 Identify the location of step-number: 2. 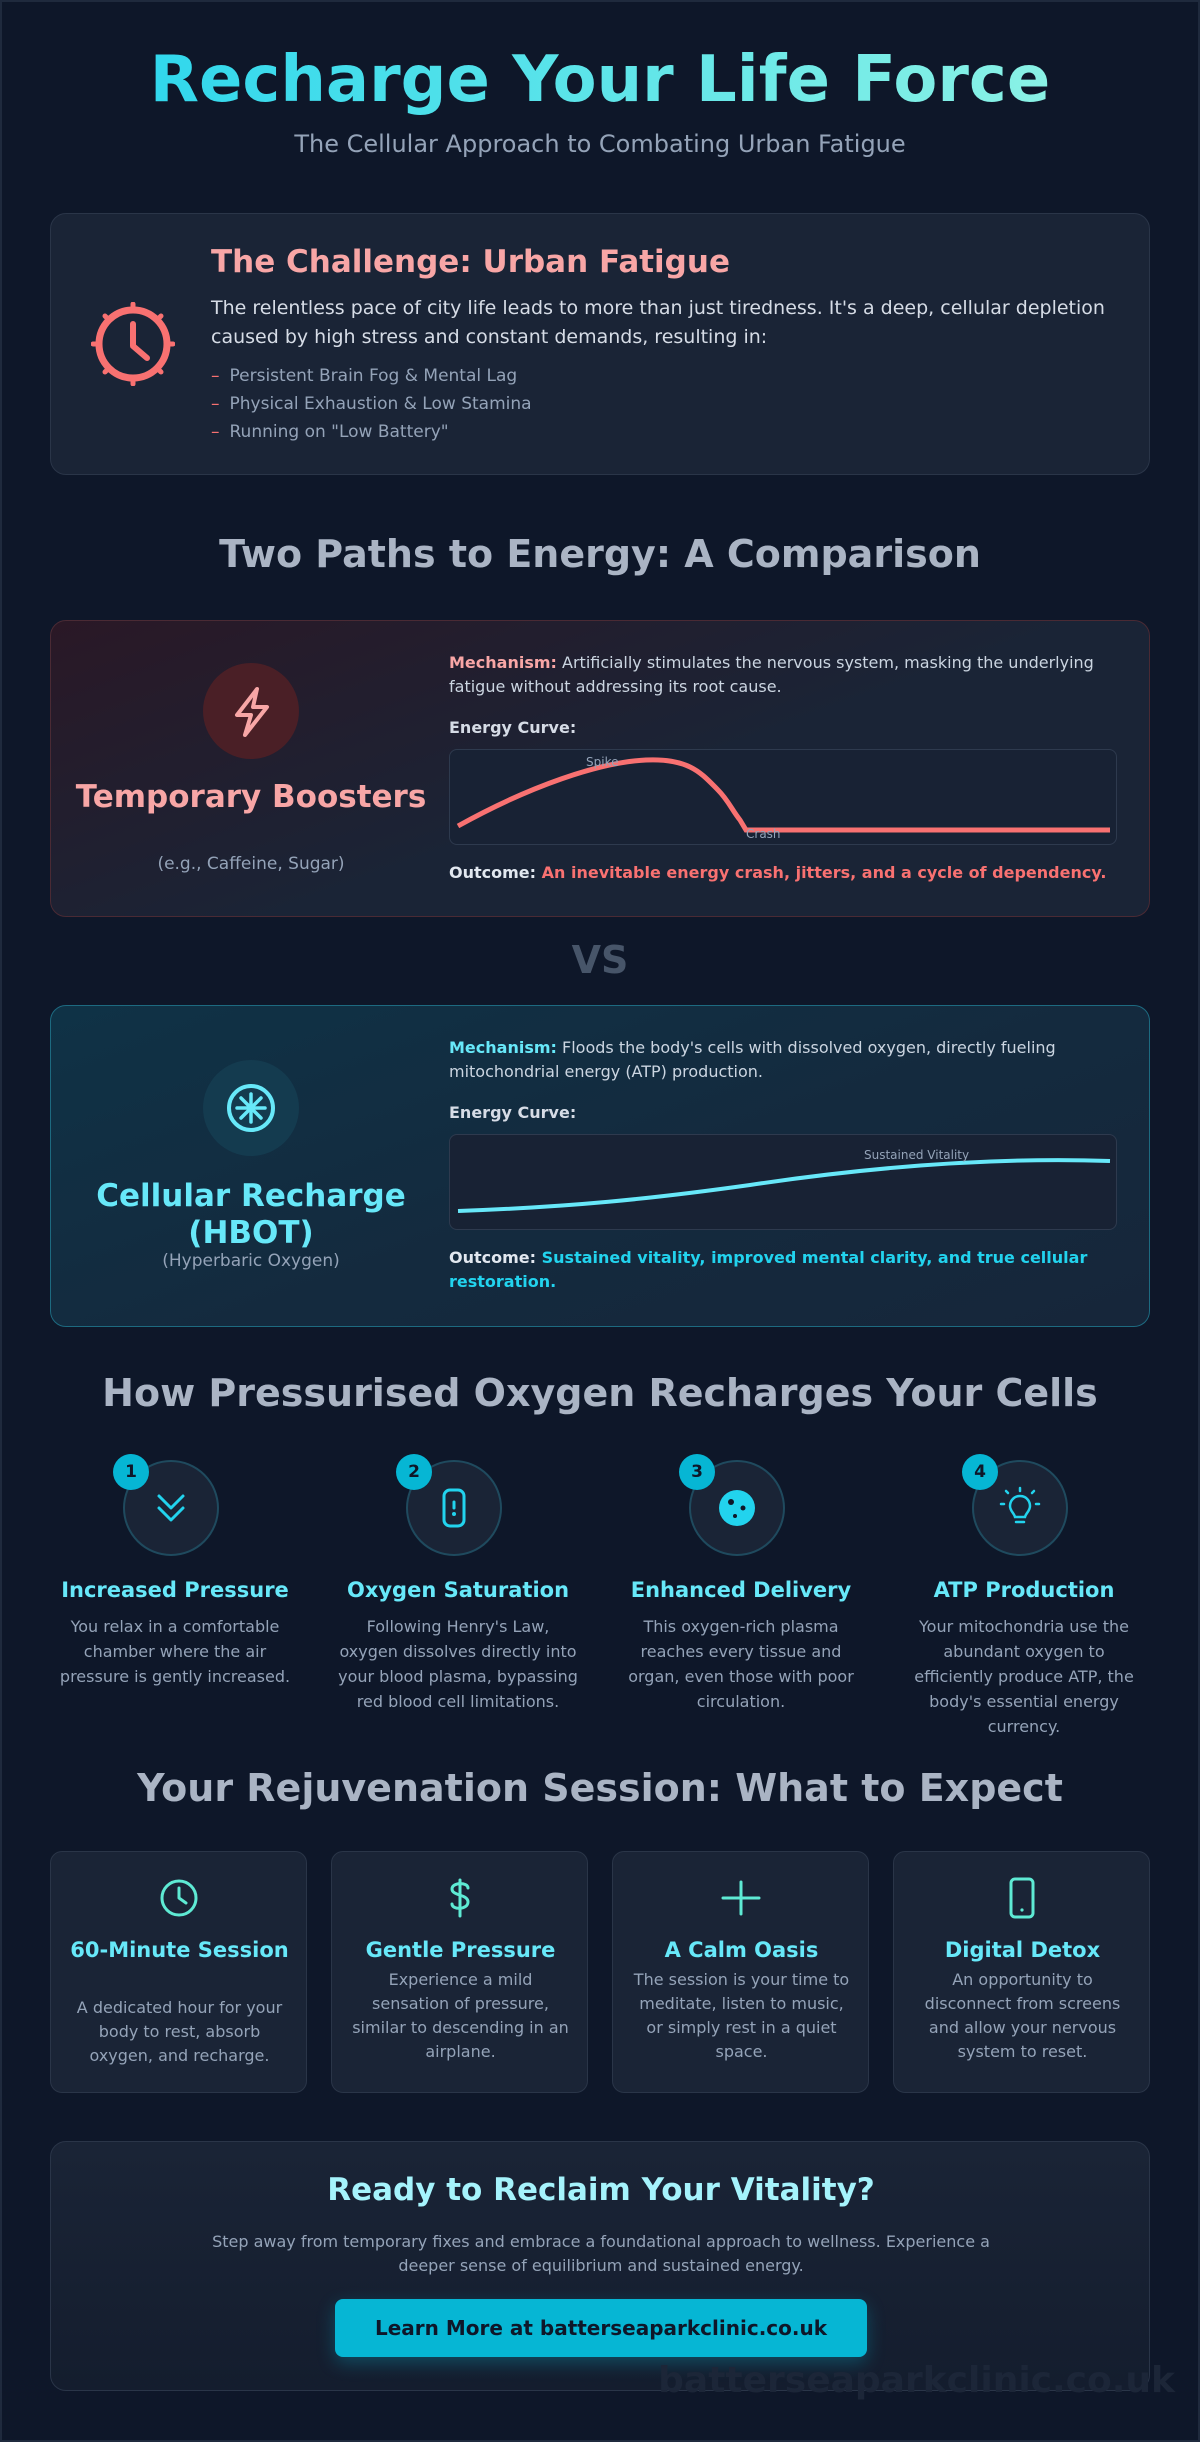
(414, 1472).